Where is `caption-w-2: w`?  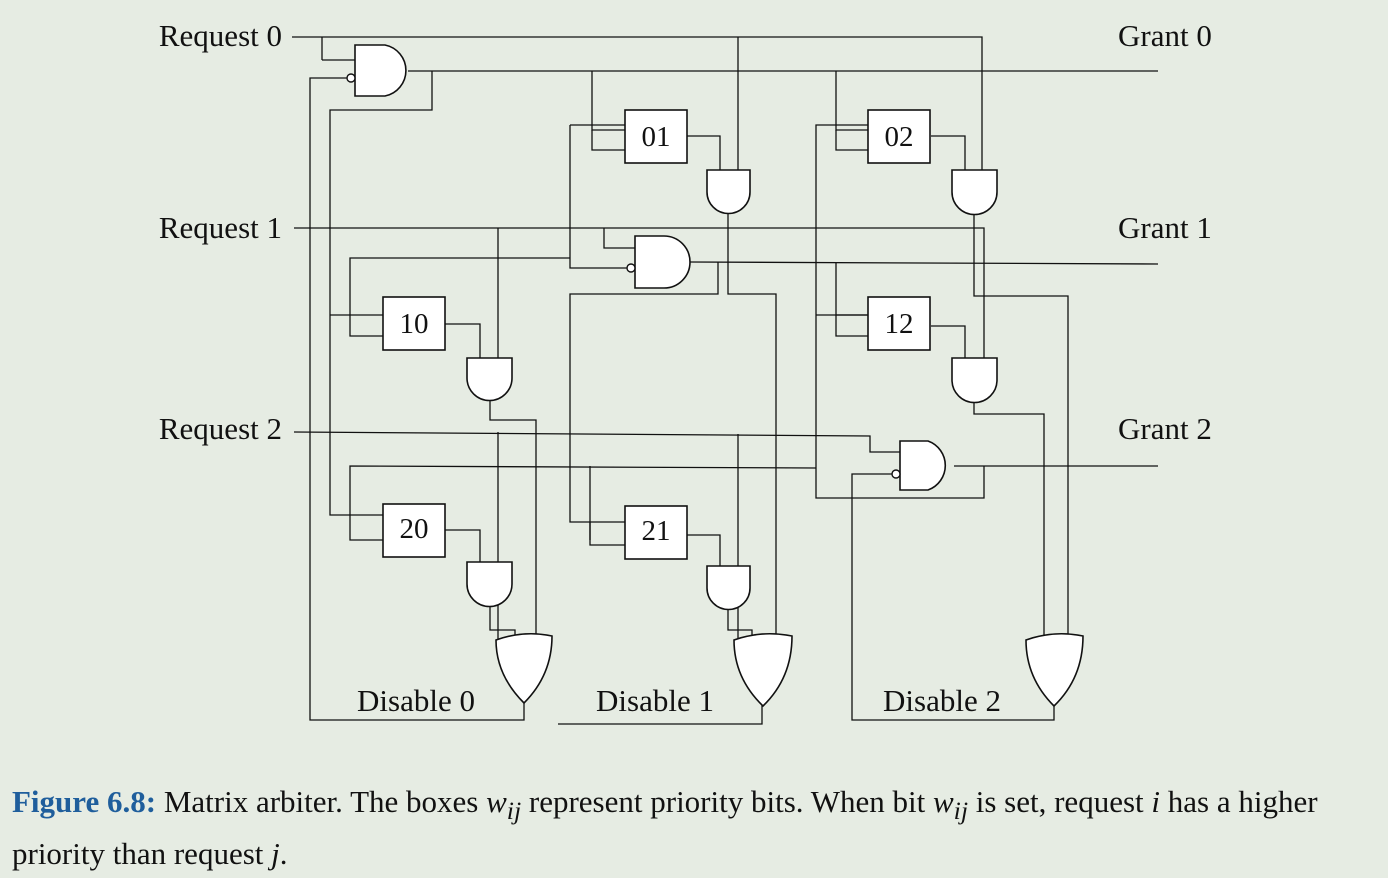
caption-w-2: w is located at coordinates (943, 801).